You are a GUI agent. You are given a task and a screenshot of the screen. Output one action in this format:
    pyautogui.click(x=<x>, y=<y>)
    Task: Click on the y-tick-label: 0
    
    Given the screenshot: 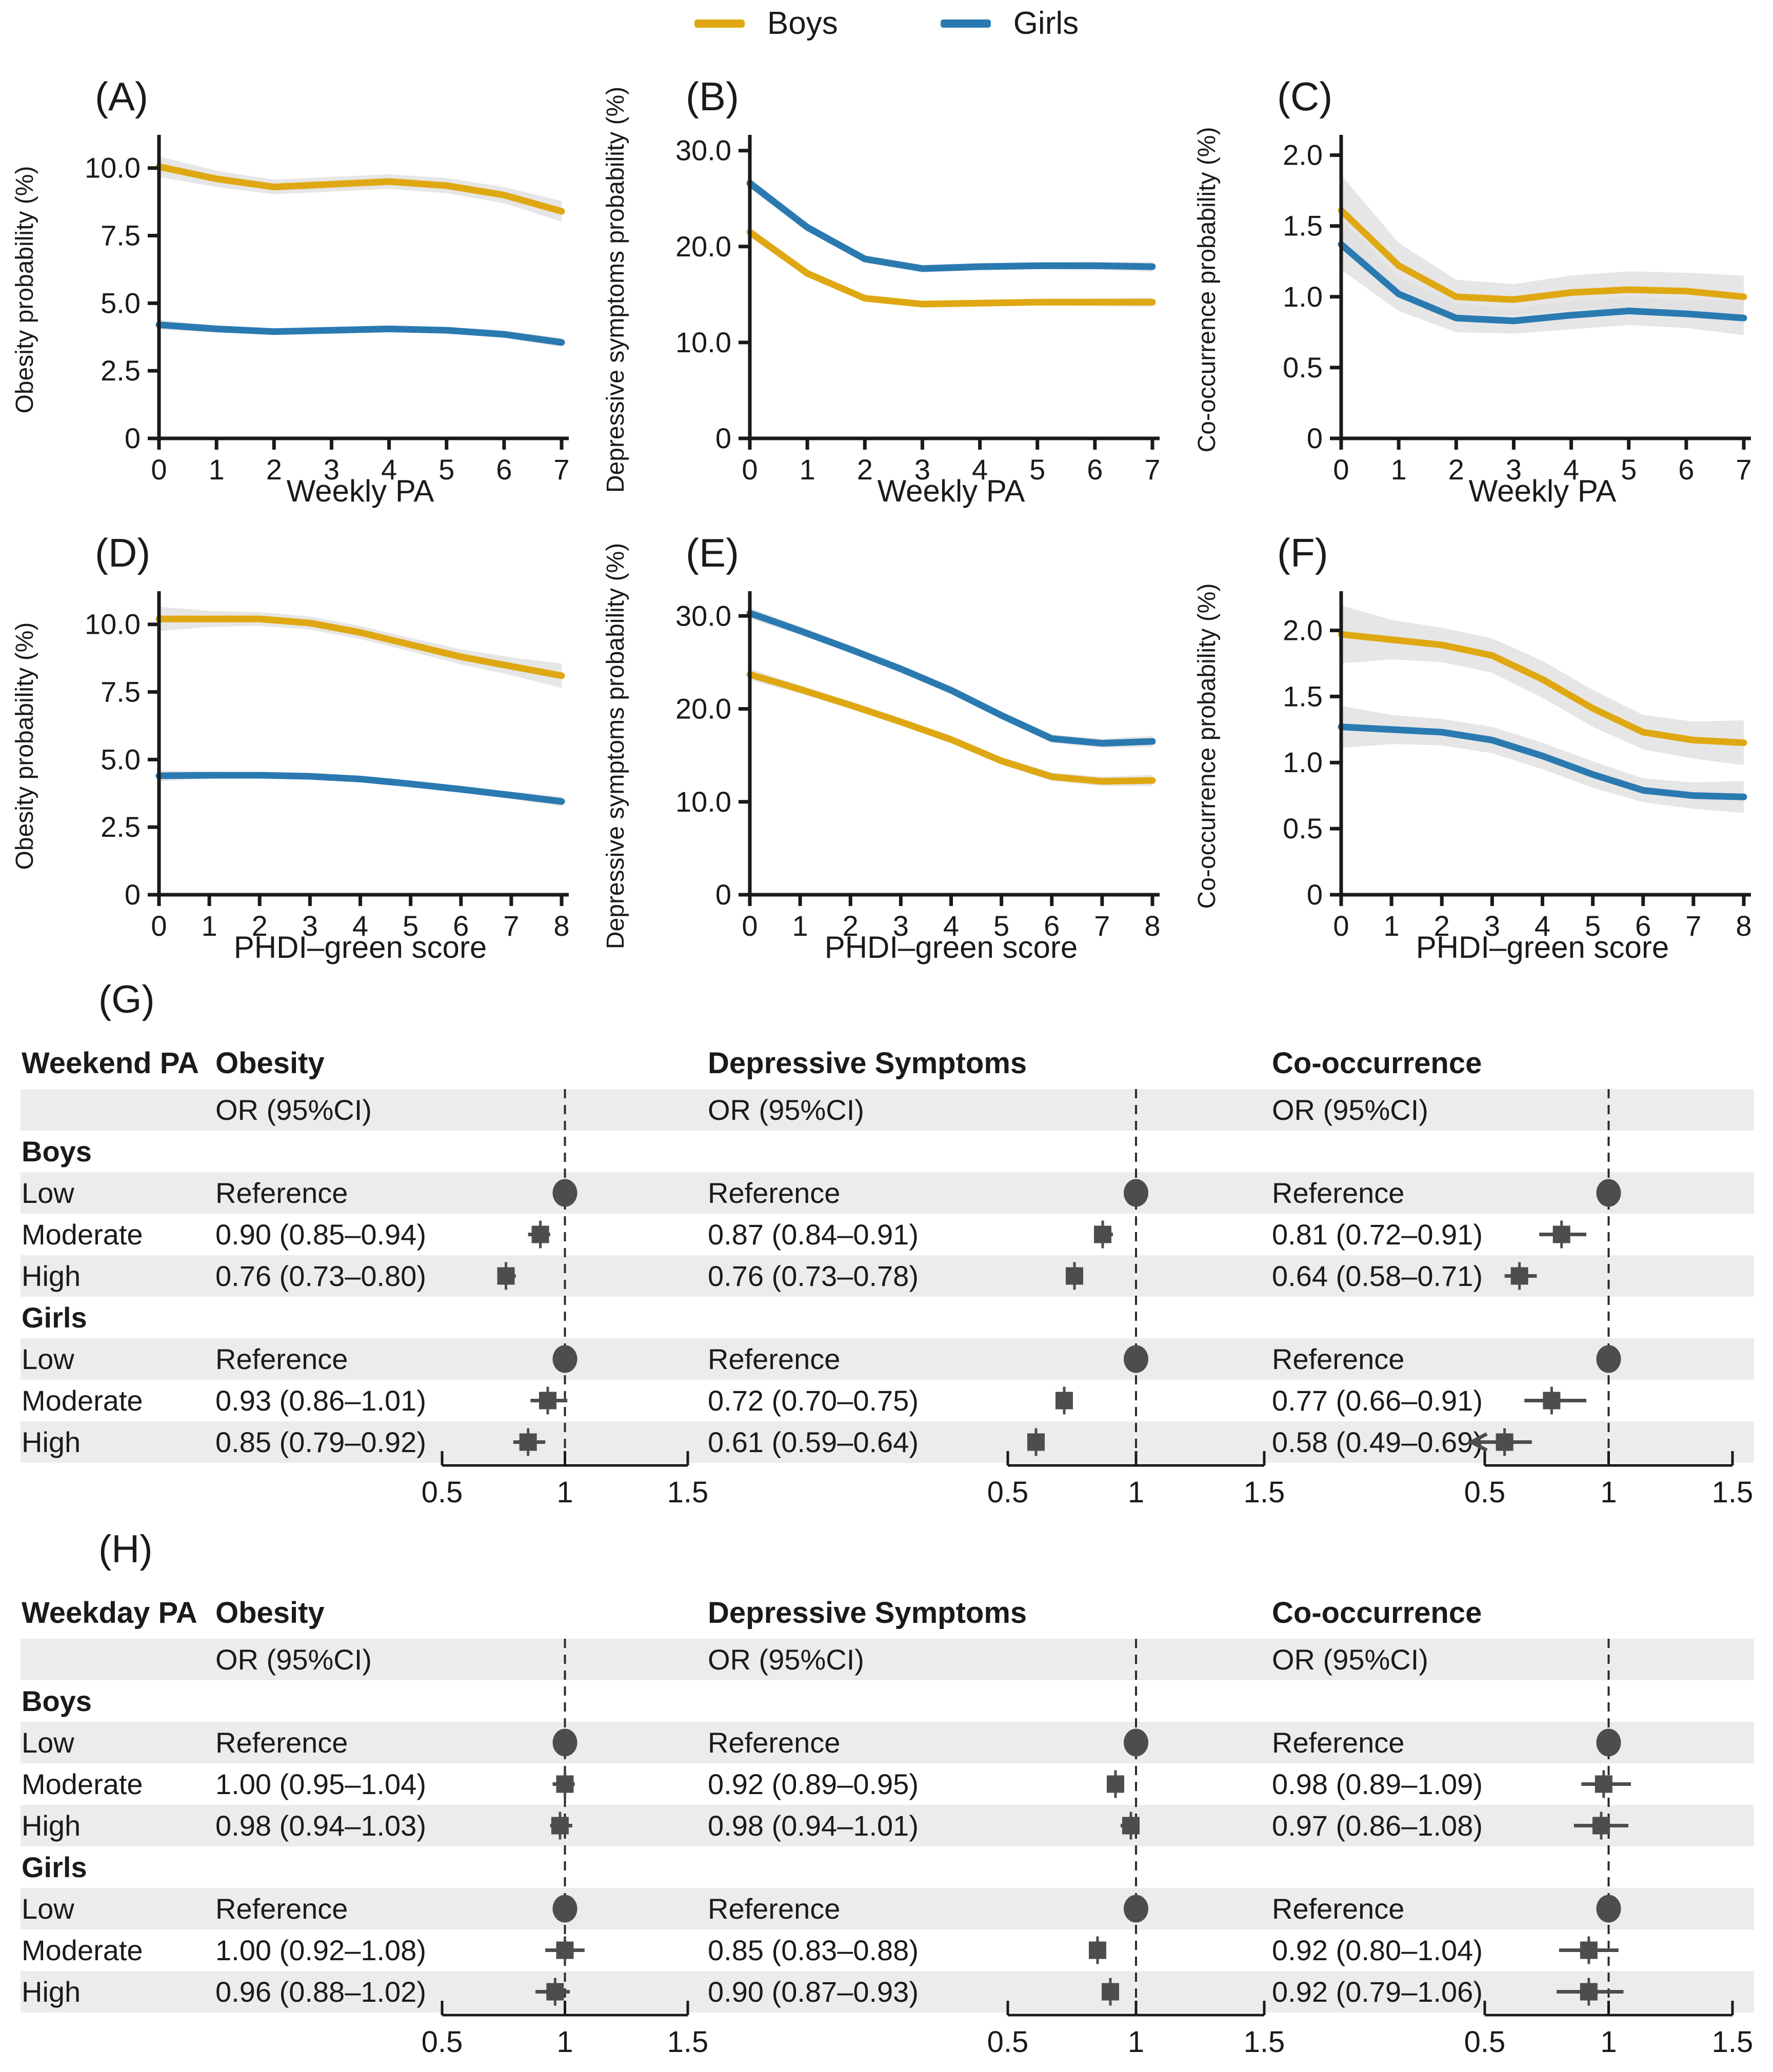 What is the action you would take?
    pyautogui.click(x=133, y=894)
    